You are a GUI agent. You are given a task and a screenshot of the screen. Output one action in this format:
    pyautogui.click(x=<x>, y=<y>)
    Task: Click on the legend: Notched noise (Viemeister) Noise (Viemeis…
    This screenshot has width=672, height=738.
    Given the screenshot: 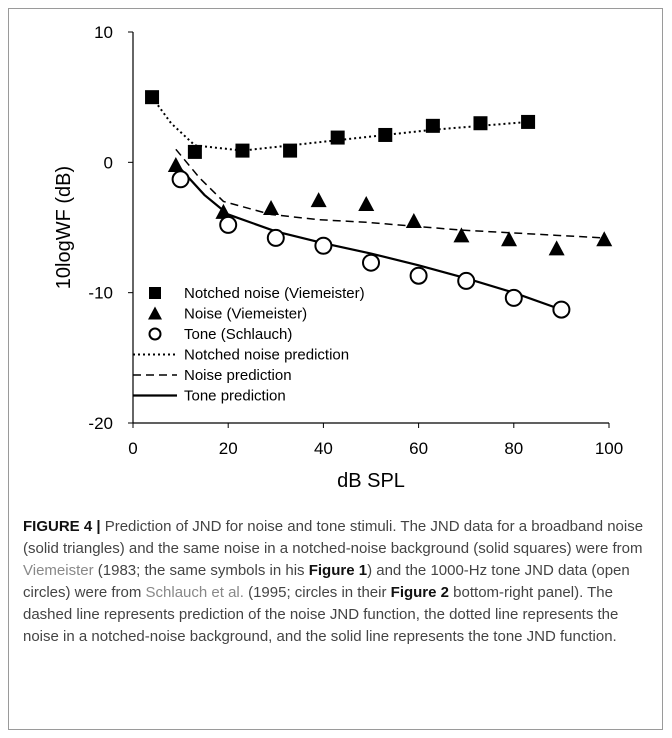 What is the action you would take?
    pyautogui.click(x=249, y=345)
    